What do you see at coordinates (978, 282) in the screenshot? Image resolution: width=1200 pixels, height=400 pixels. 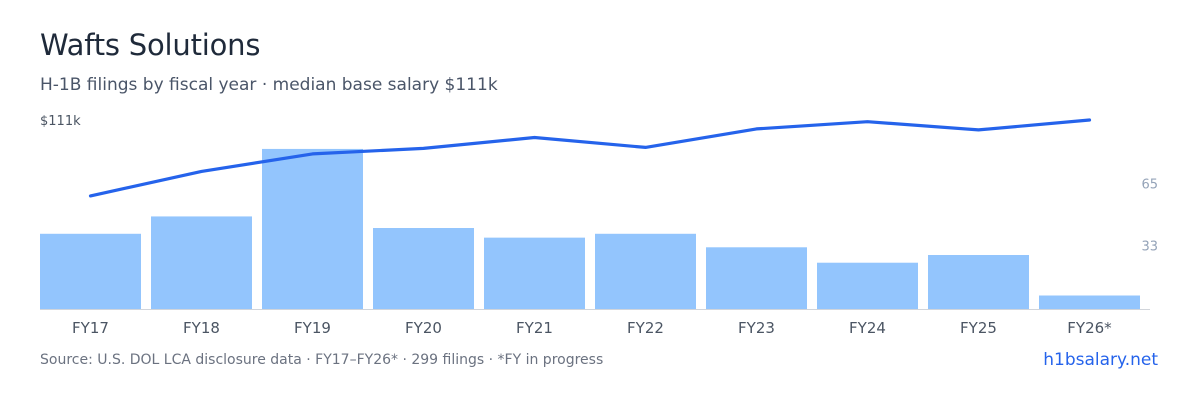 I see `bar-fy25` at bounding box center [978, 282].